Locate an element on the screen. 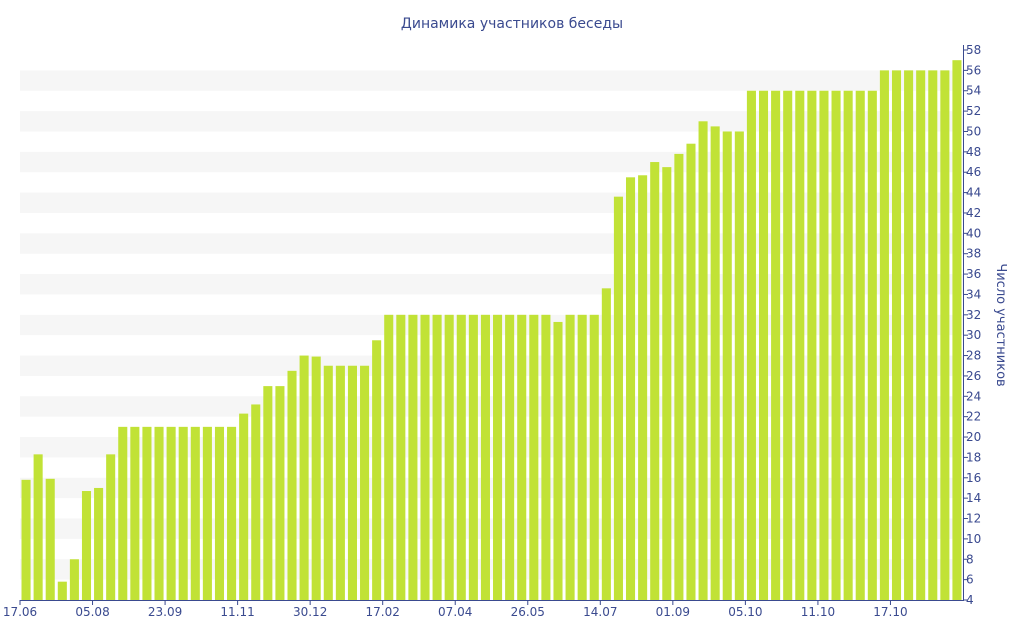  y-tick-label: 40 is located at coordinates (973, 233).